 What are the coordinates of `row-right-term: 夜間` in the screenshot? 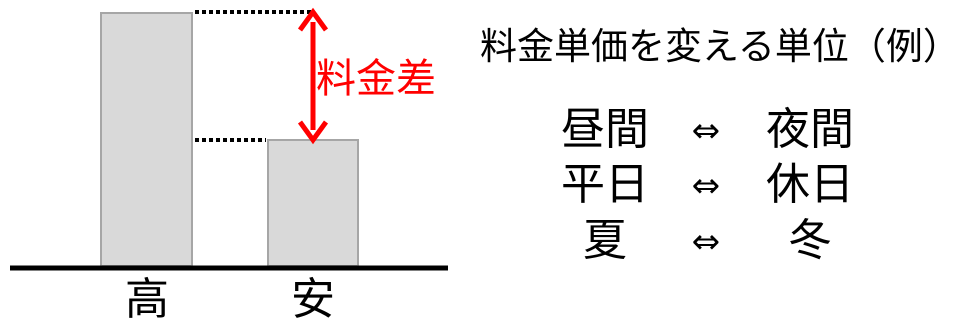 It's located at (810, 129).